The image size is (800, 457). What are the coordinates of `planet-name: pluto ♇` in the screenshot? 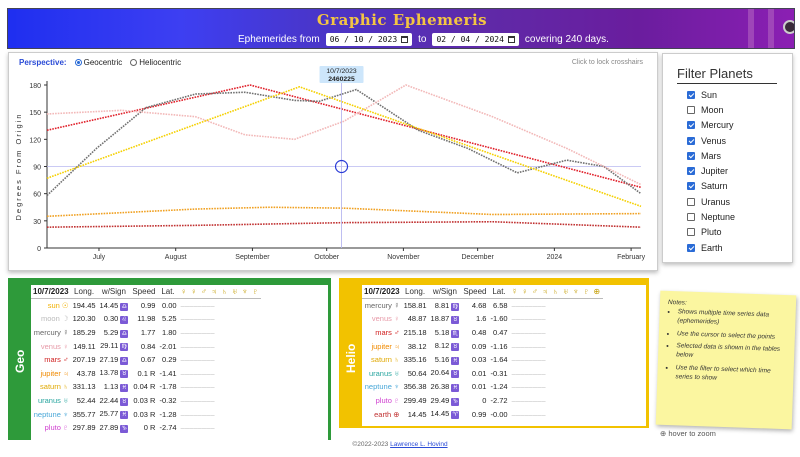 It's located at (387, 401).